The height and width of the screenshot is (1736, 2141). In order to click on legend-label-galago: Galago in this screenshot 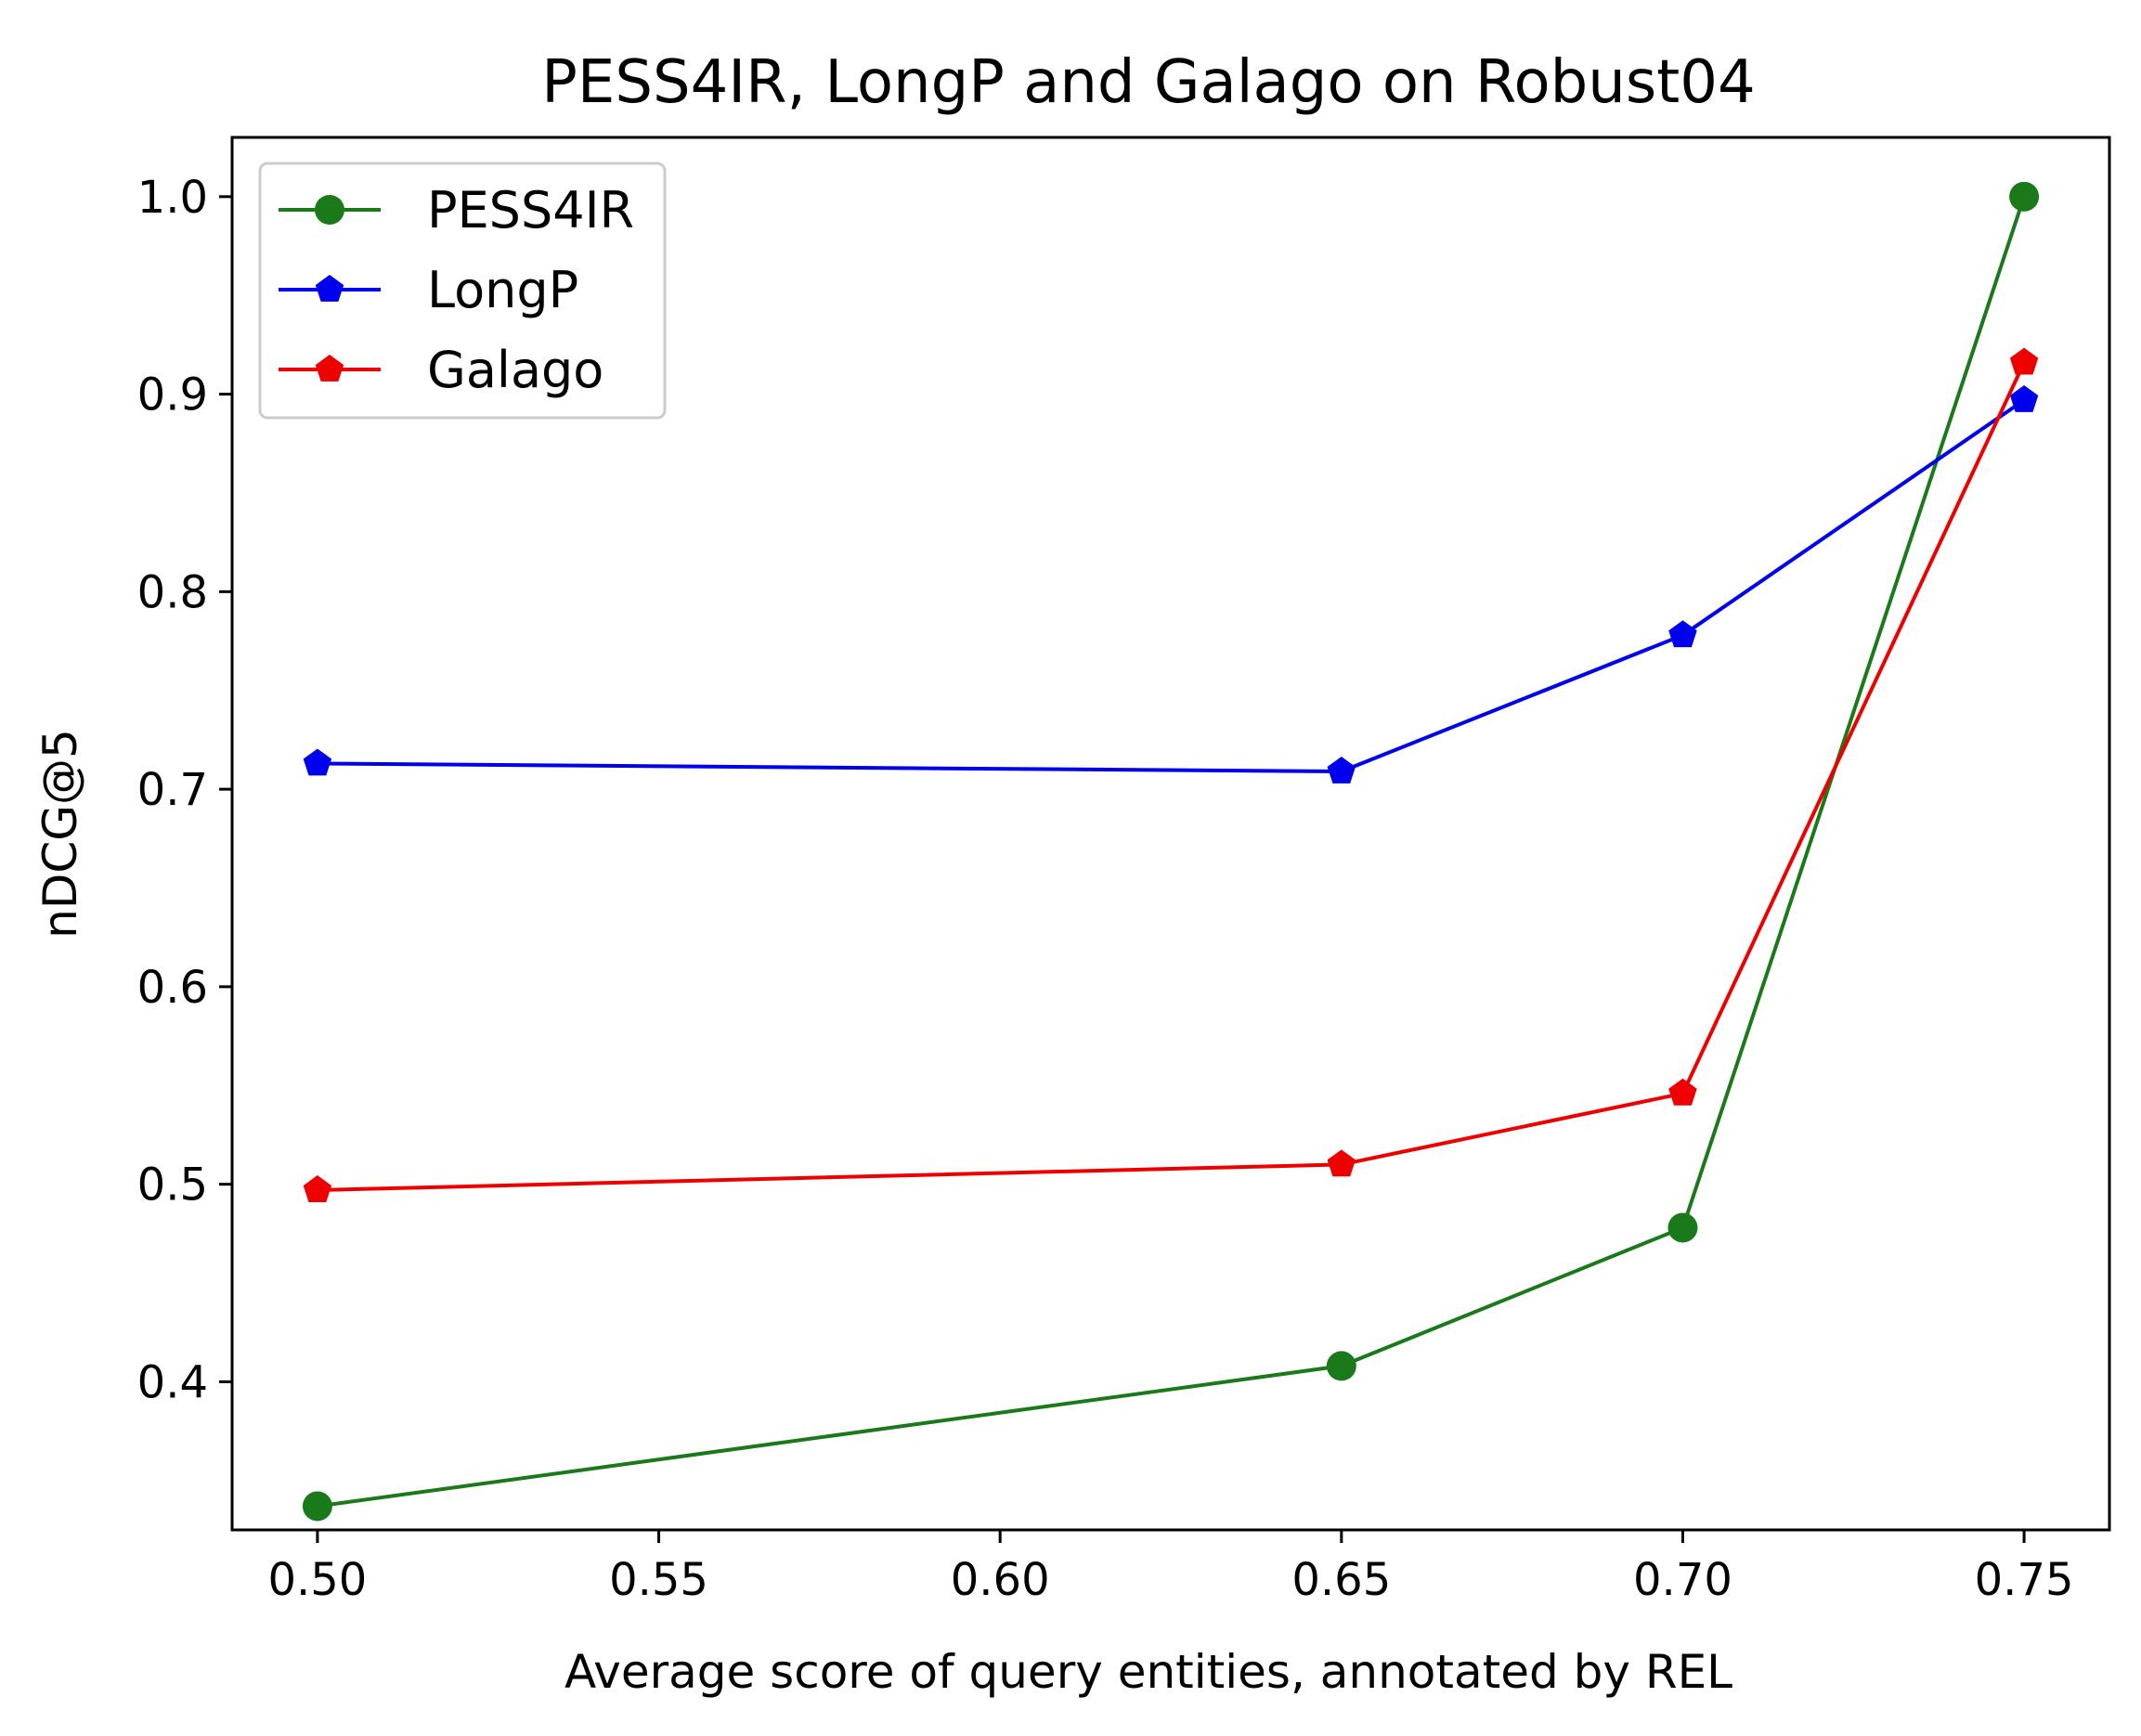, I will do `click(515, 370)`.